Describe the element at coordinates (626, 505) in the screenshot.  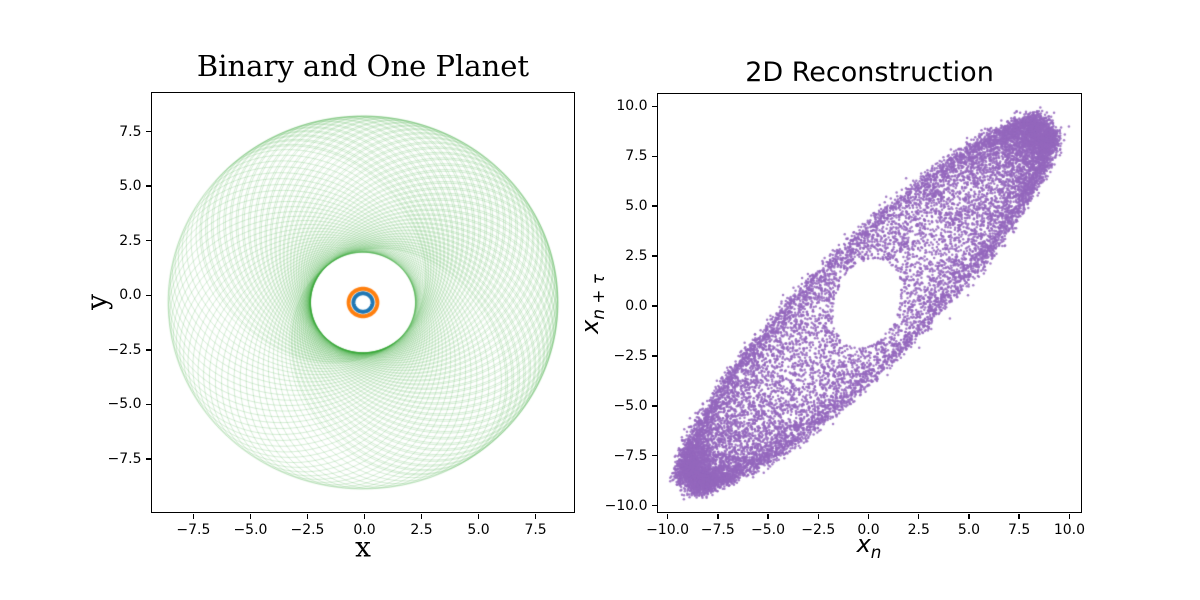
I see `y-tick-label: −10.0` at that location.